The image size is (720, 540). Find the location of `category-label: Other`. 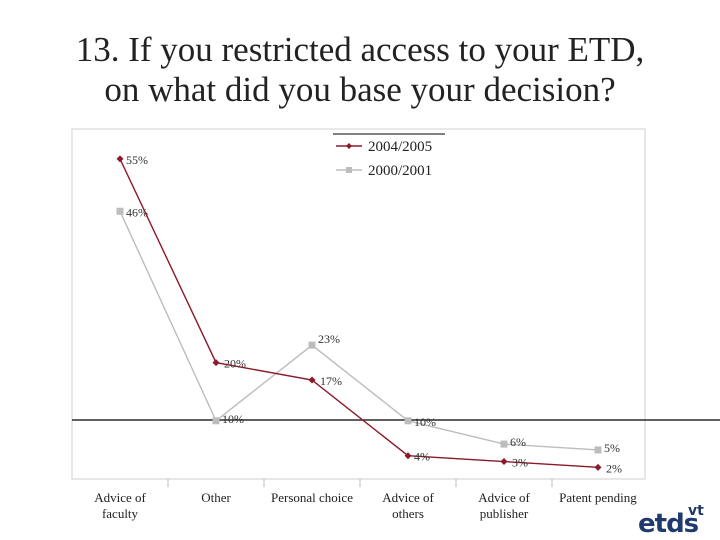

category-label: Other is located at coordinates (216, 497).